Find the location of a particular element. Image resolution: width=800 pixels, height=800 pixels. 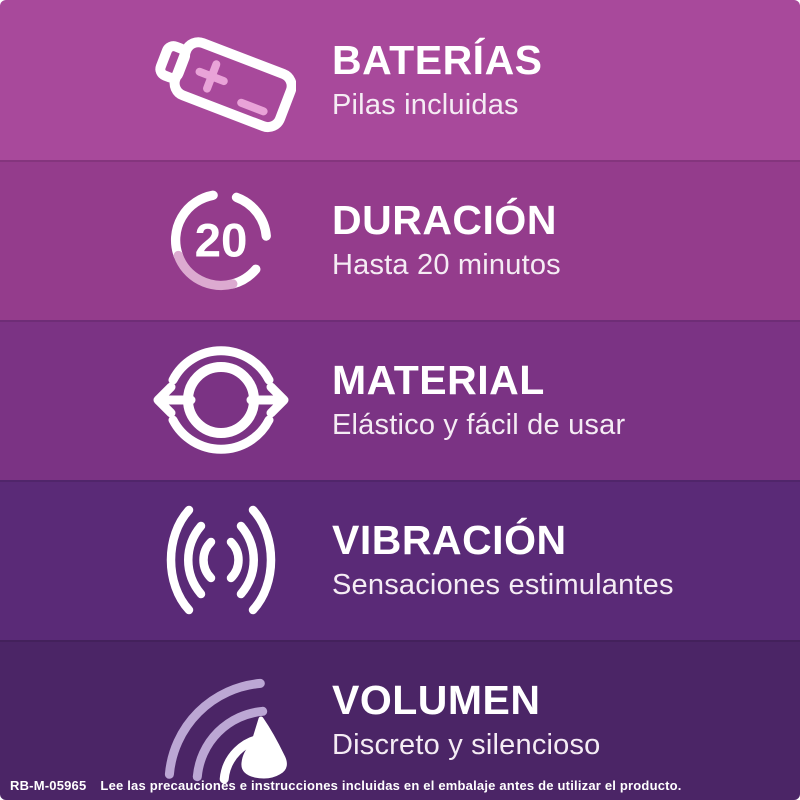

battery-icon is located at coordinates (221, 80).